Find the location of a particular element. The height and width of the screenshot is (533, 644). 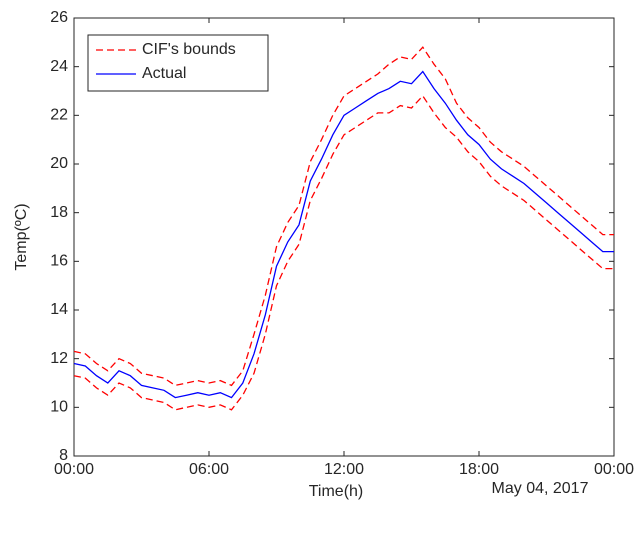

y-tick-label: 20 is located at coordinates (59, 163).